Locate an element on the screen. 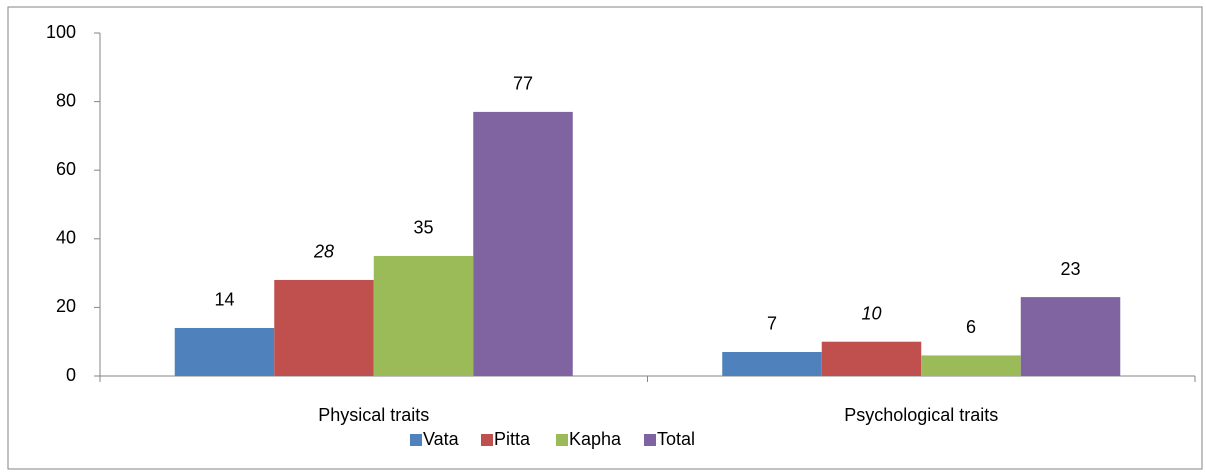 The width and height of the screenshot is (1206, 472). y-tick-label: 20 is located at coordinates (66, 306).